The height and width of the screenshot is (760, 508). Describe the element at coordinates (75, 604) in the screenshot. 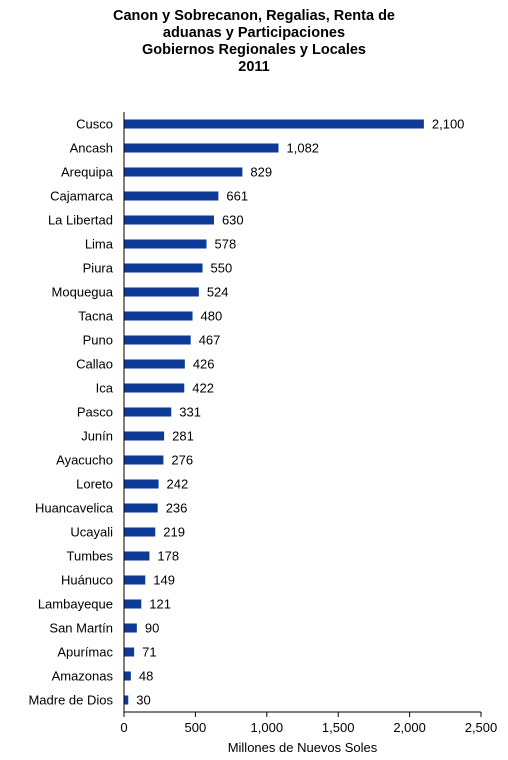

I see `category-label: Lambayeque` at that location.